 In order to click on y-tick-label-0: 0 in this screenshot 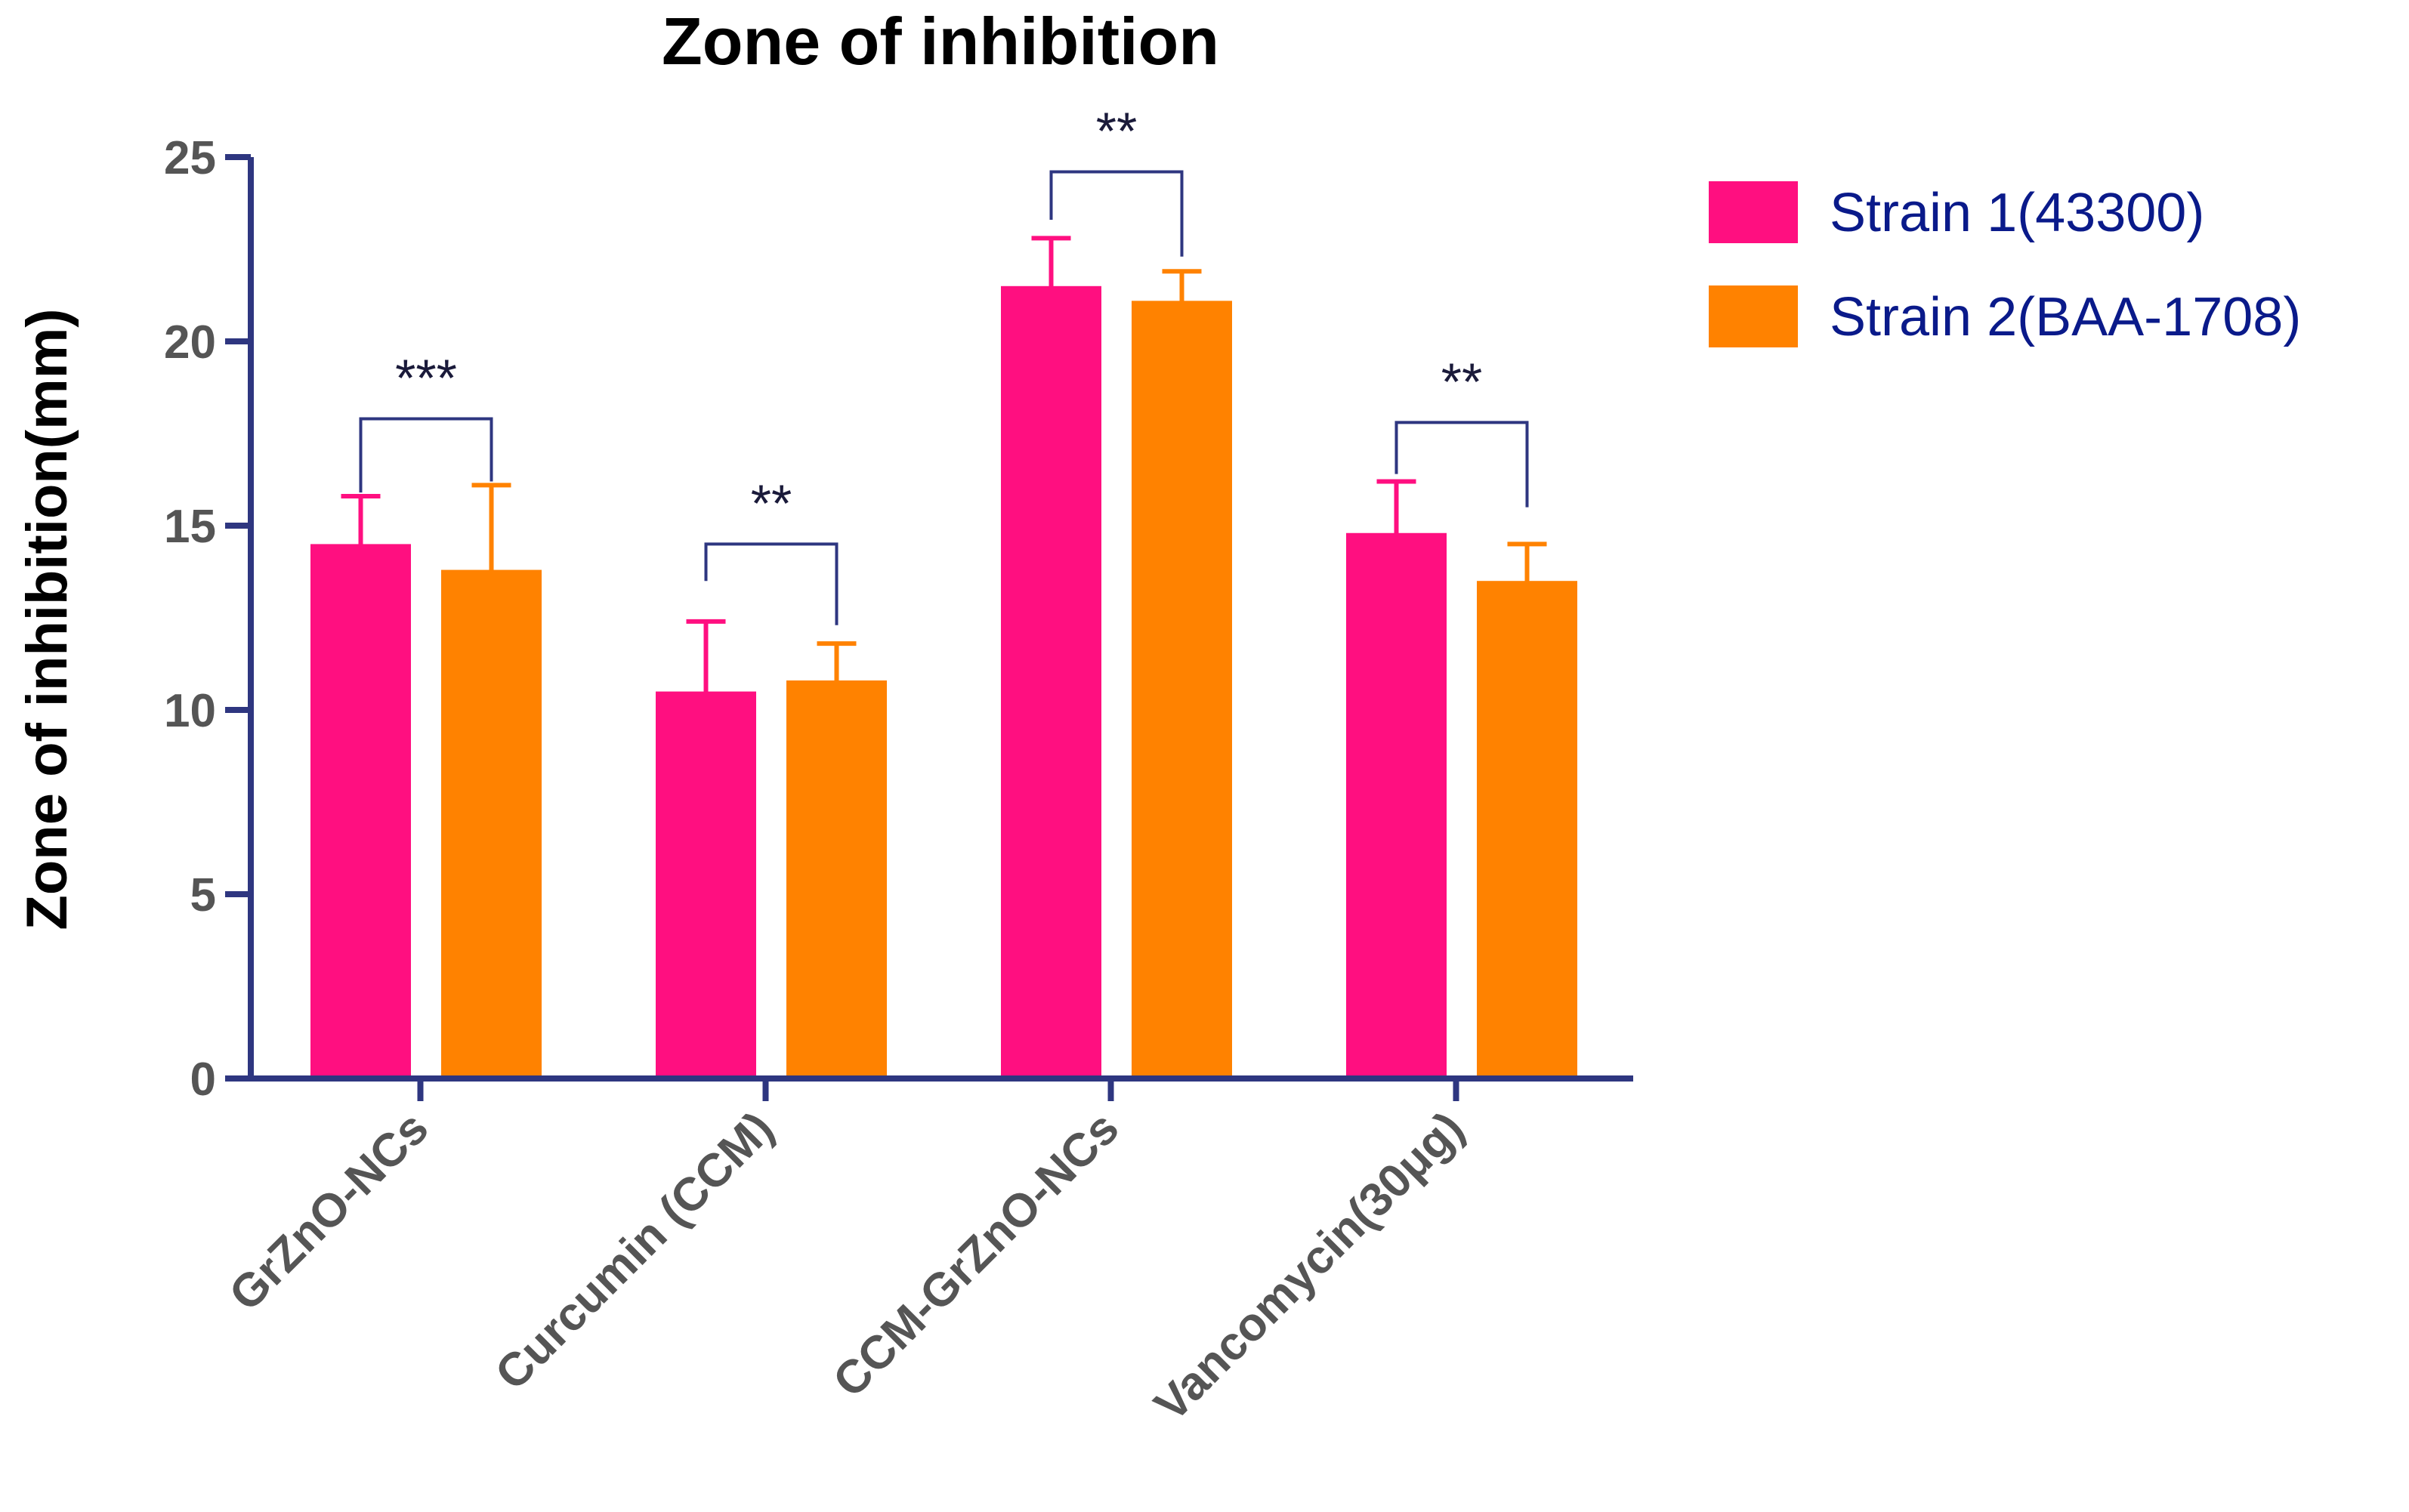, I will do `click(203, 1080)`.